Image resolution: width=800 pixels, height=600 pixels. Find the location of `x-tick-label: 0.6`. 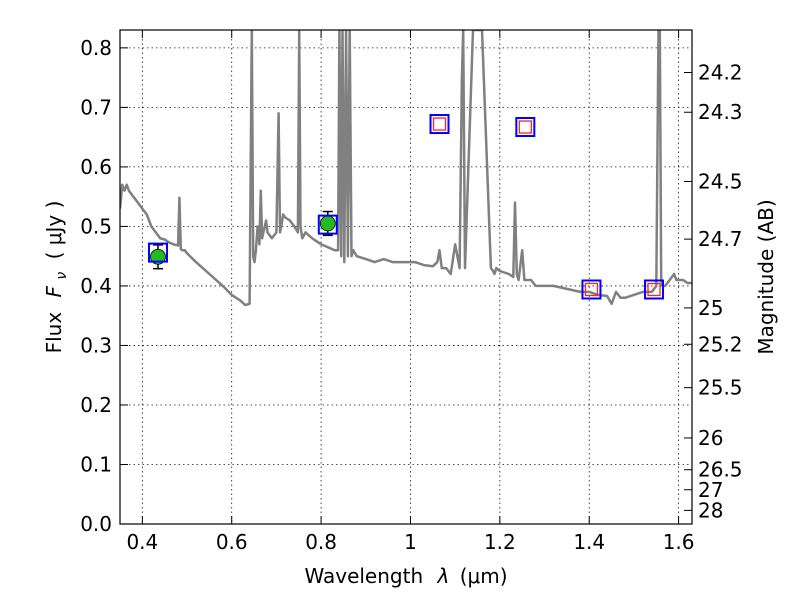

x-tick-label: 0.6 is located at coordinates (232, 542).